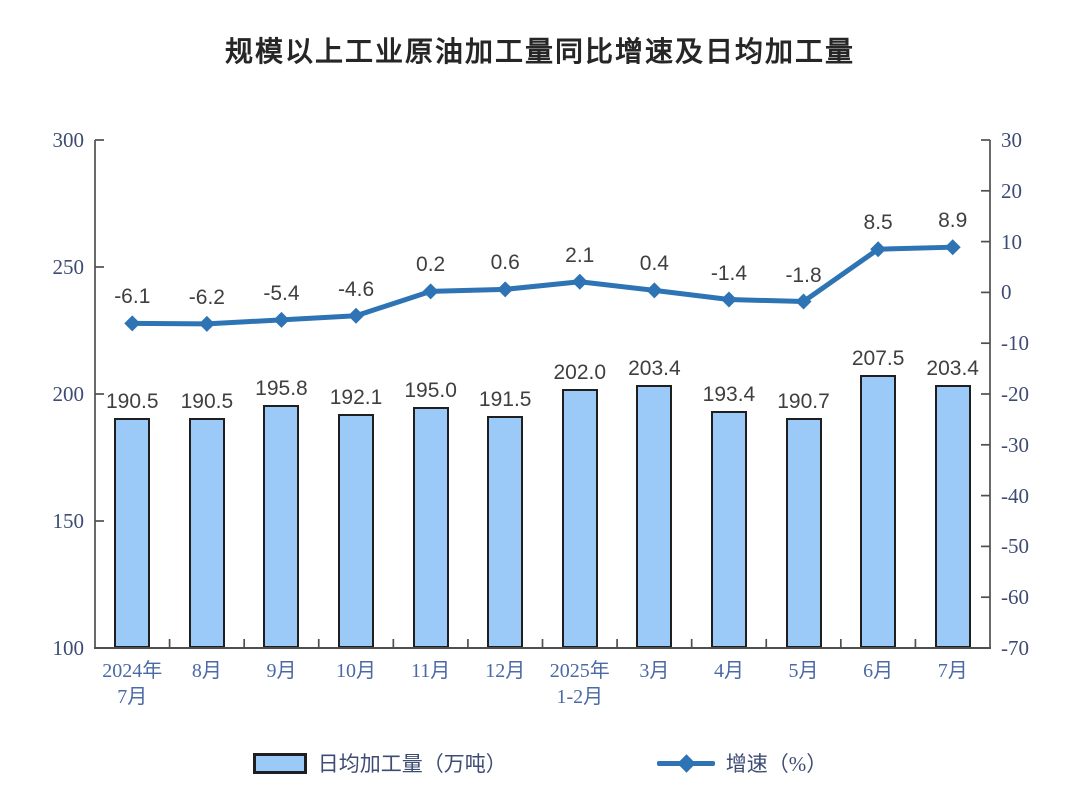 The image size is (1080, 798). I want to click on legend: 日均加工量（万吨） 增速（%）, so click(540, 763).